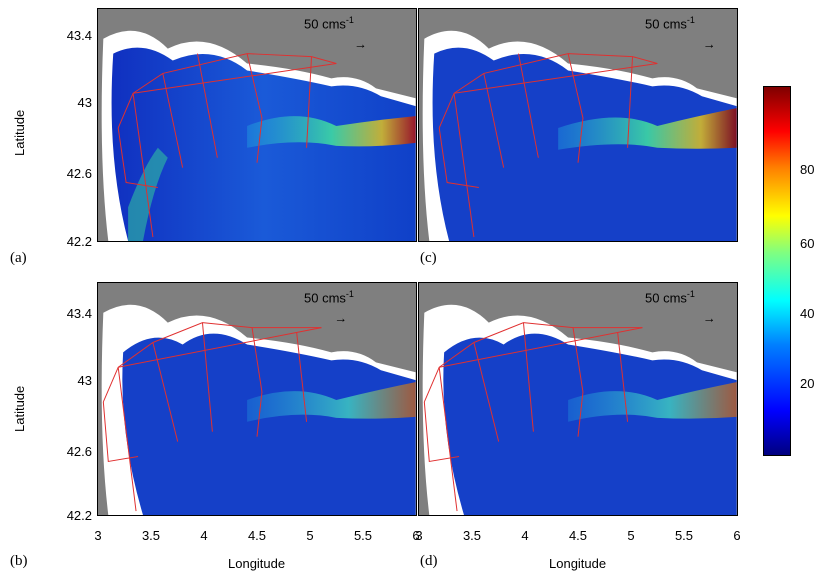 Image resolution: width=816 pixels, height=576 pixels. Describe the element at coordinates (670, 297) in the screenshot. I see `scale-label-d: 50 cms-1` at that location.